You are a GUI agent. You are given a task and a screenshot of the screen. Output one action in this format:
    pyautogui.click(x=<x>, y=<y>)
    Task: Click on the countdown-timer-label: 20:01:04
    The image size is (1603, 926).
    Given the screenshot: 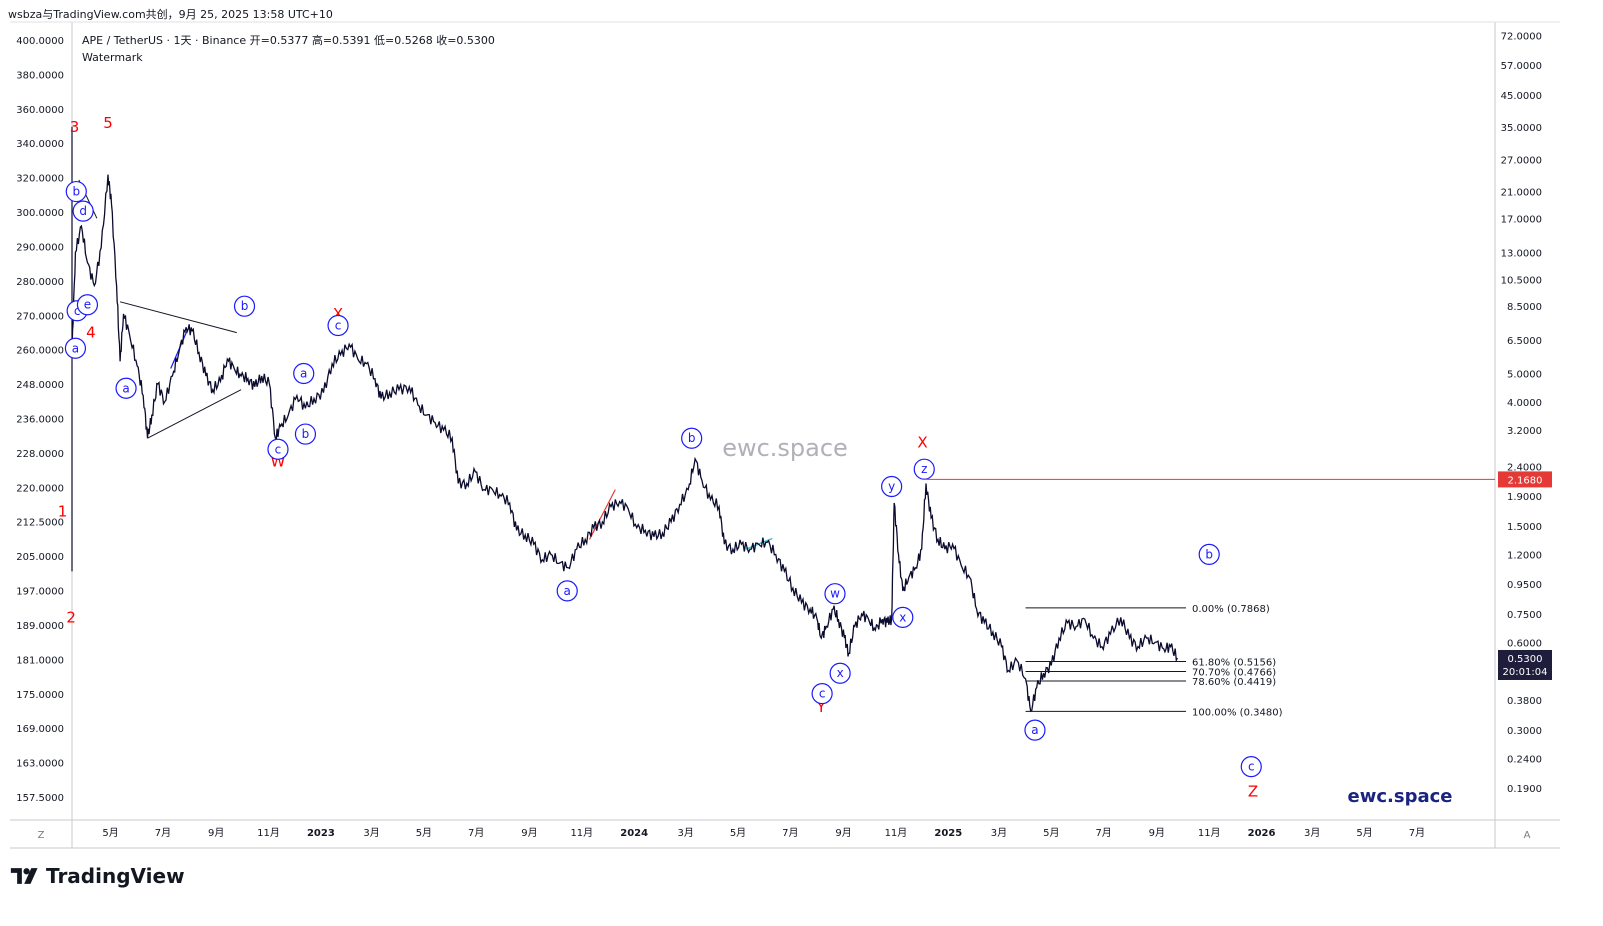 What is the action you would take?
    pyautogui.click(x=1525, y=672)
    